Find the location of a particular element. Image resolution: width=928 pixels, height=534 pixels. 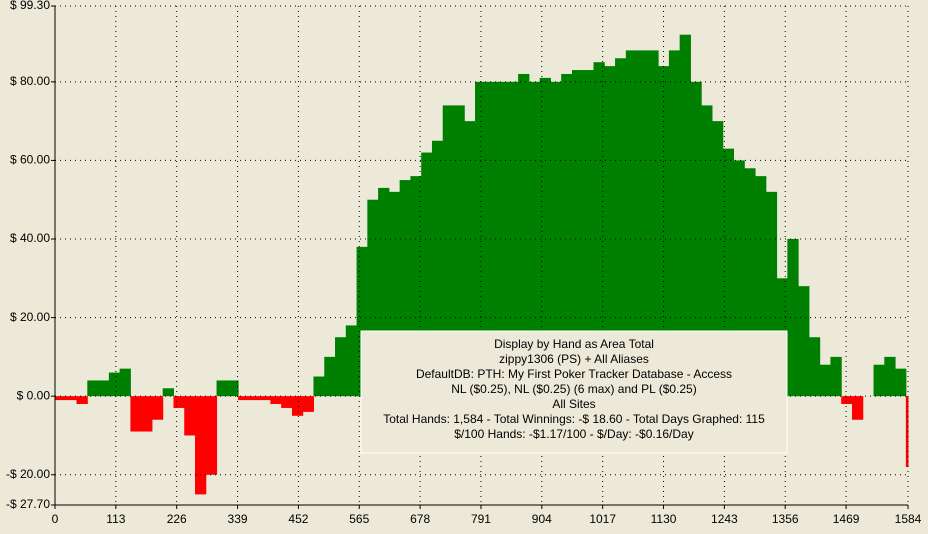

x-tick-label: 678 is located at coordinates (420, 519).